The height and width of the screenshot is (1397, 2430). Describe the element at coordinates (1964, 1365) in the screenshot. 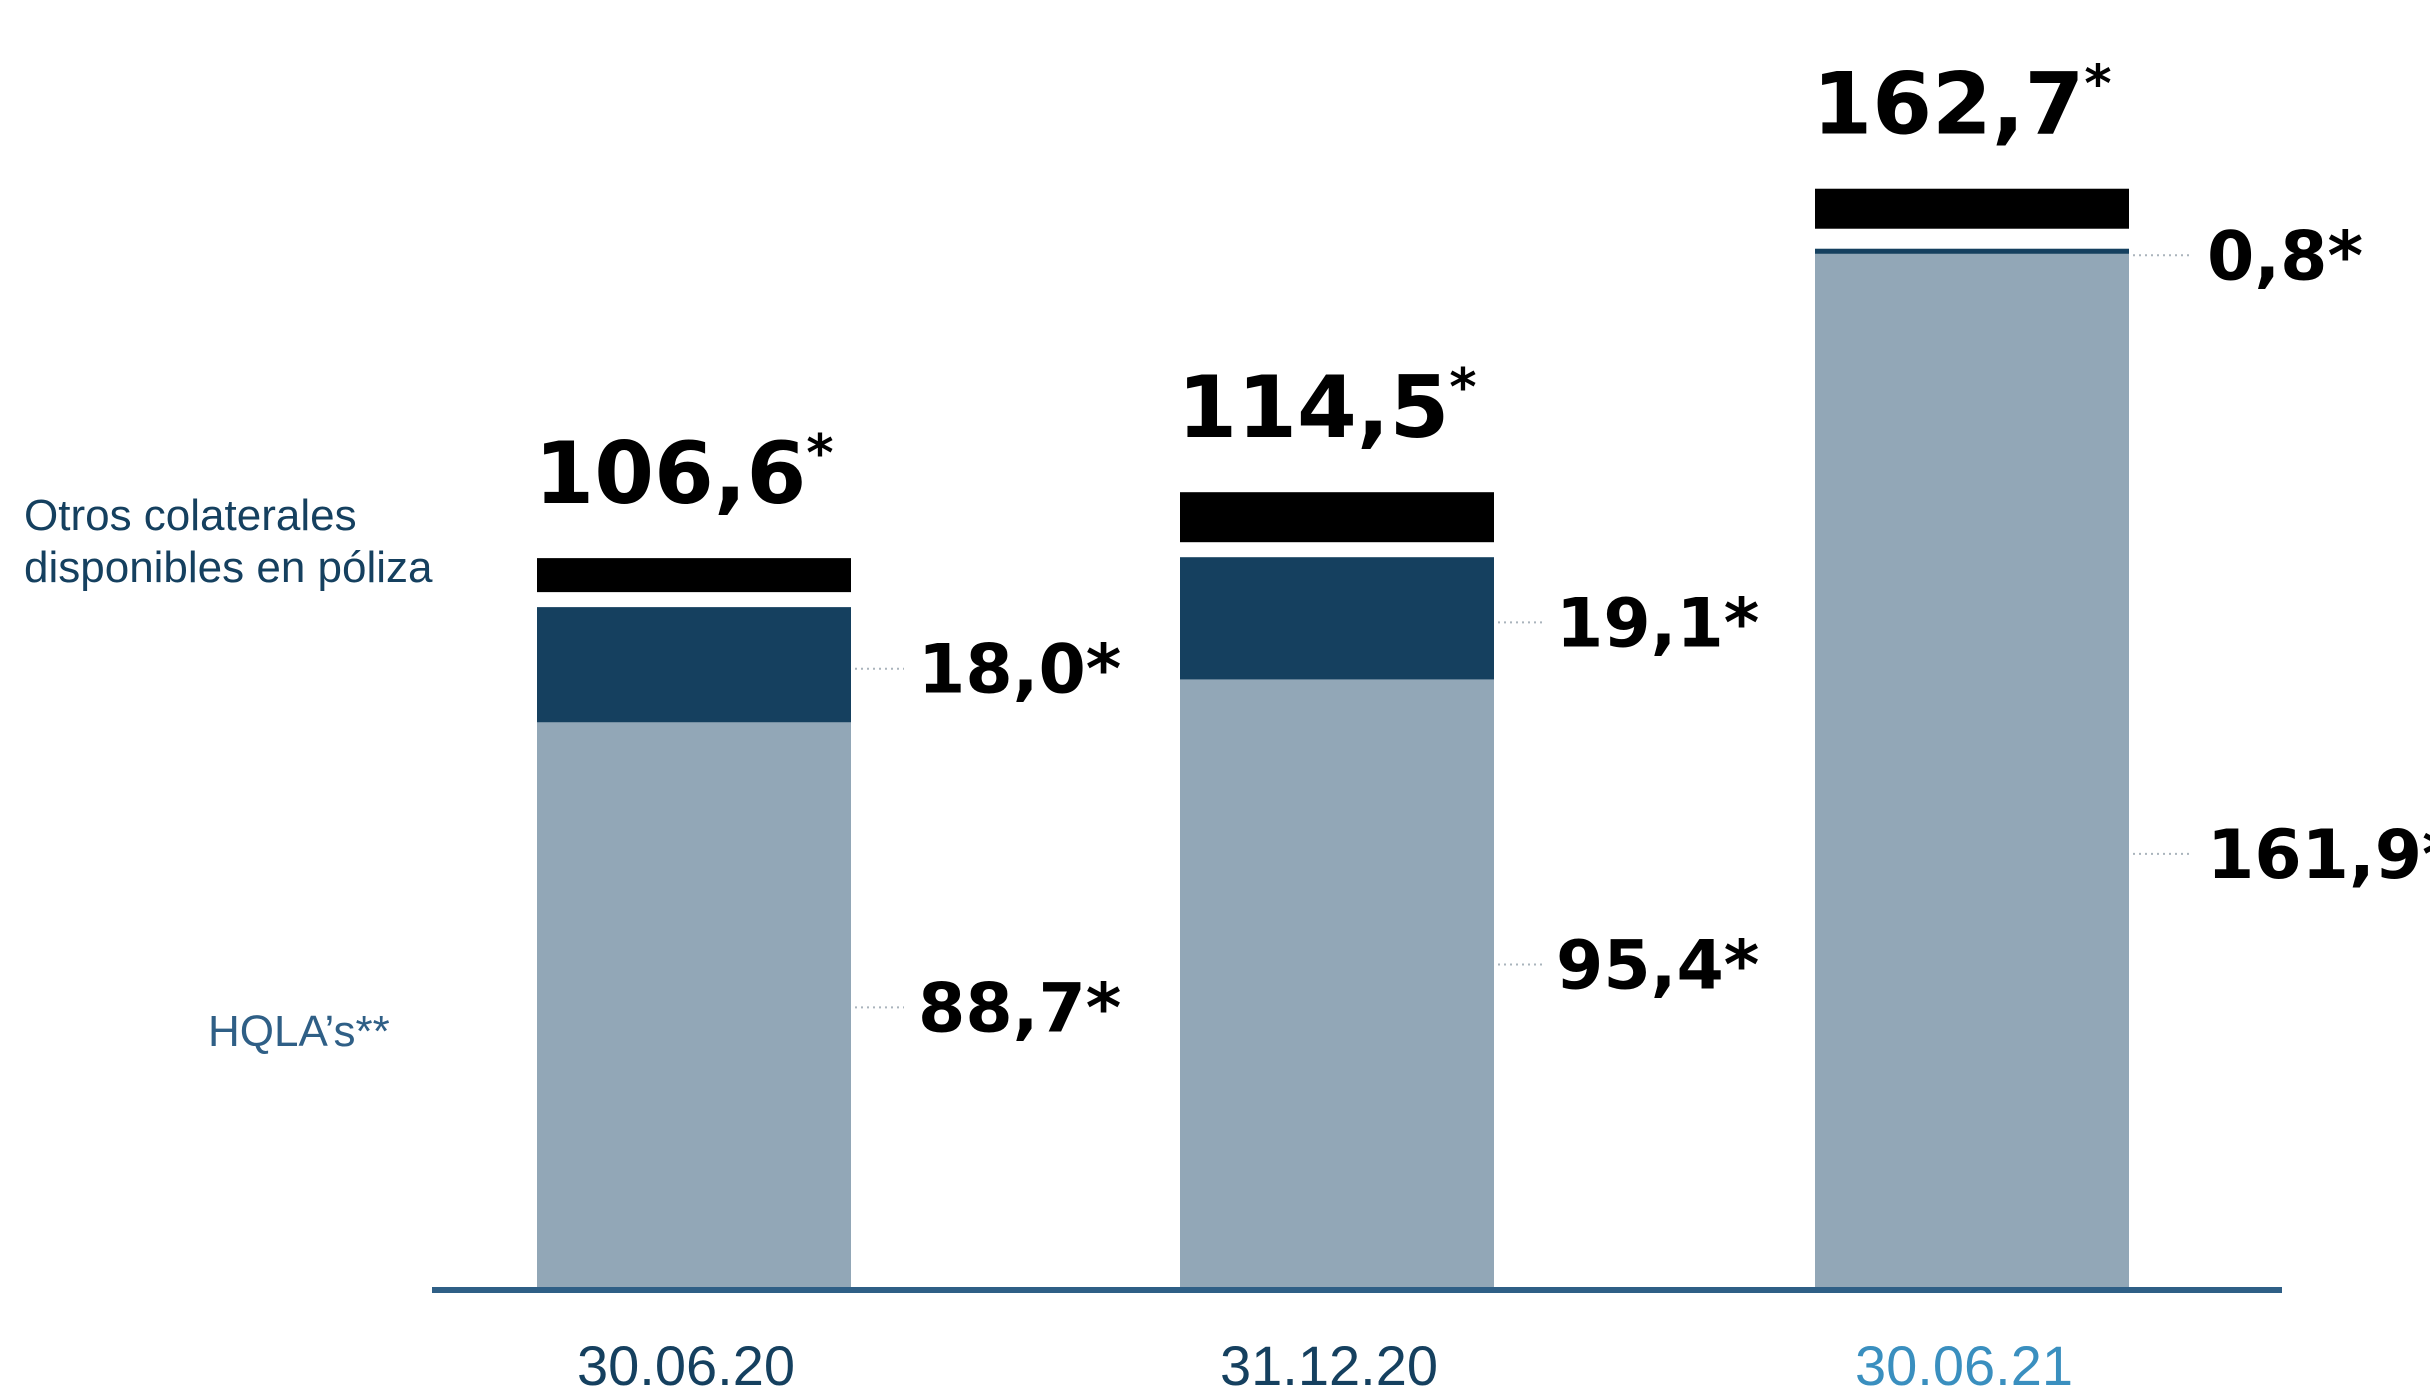

I see `x-tick-label: 30.06.21` at that location.